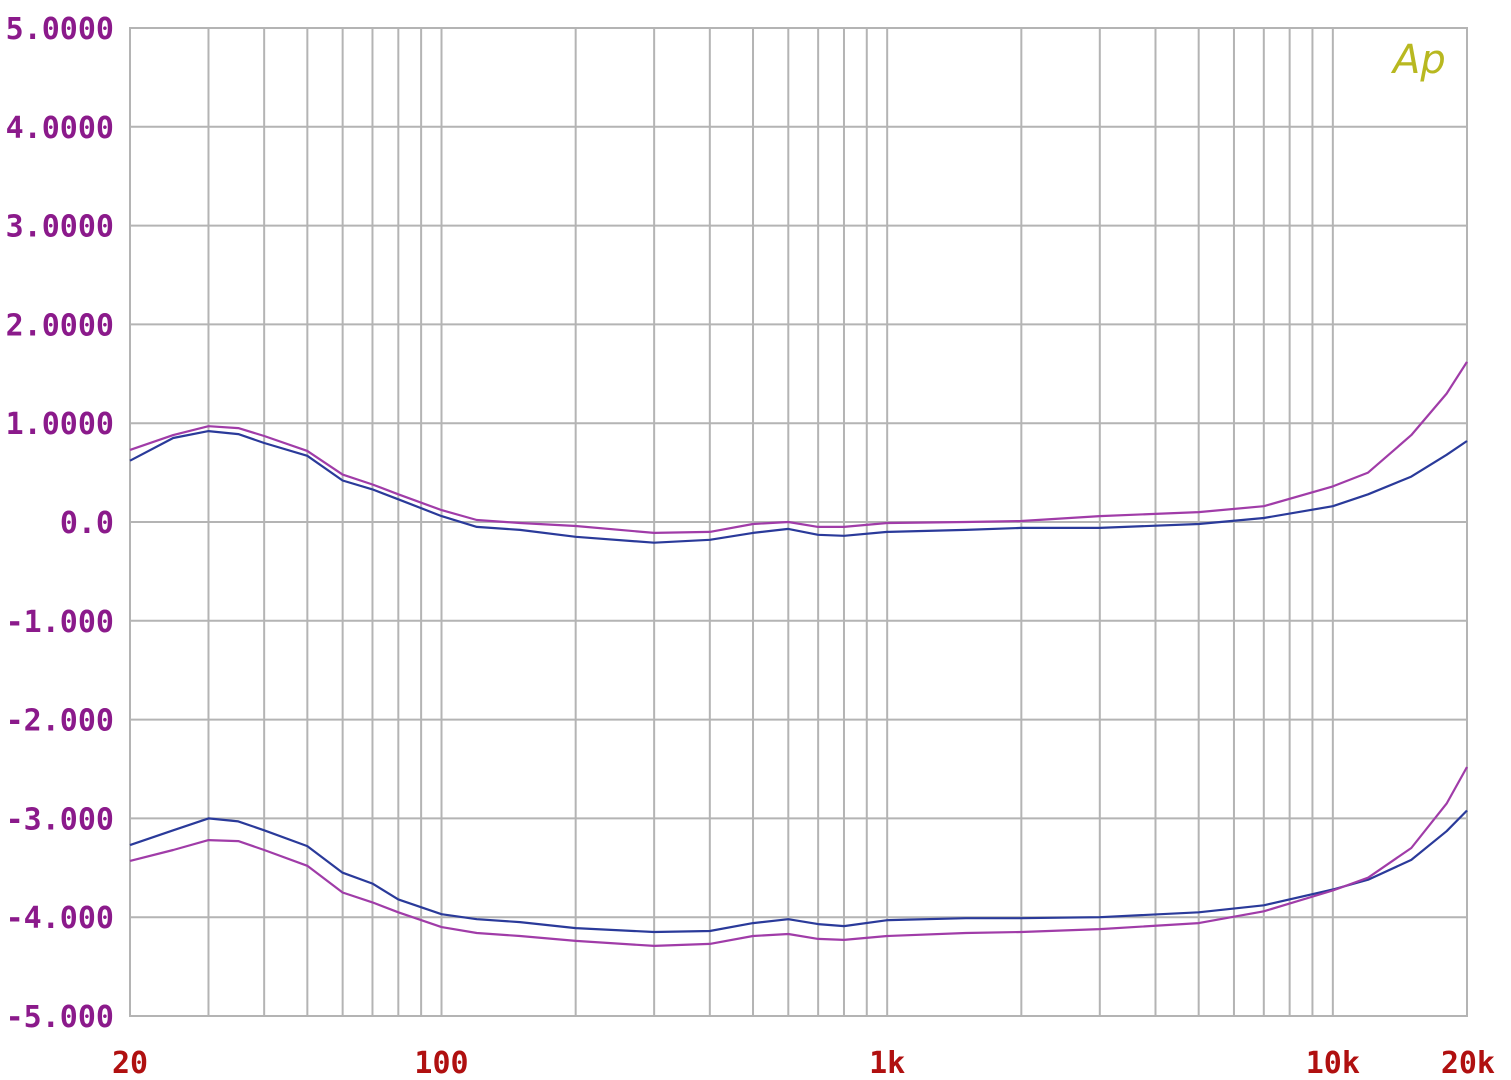 This screenshot has height=1080, width=1511. Describe the element at coordinates (130, 1063) in the screenshot. I see `x-tick-label: 20` at that location.